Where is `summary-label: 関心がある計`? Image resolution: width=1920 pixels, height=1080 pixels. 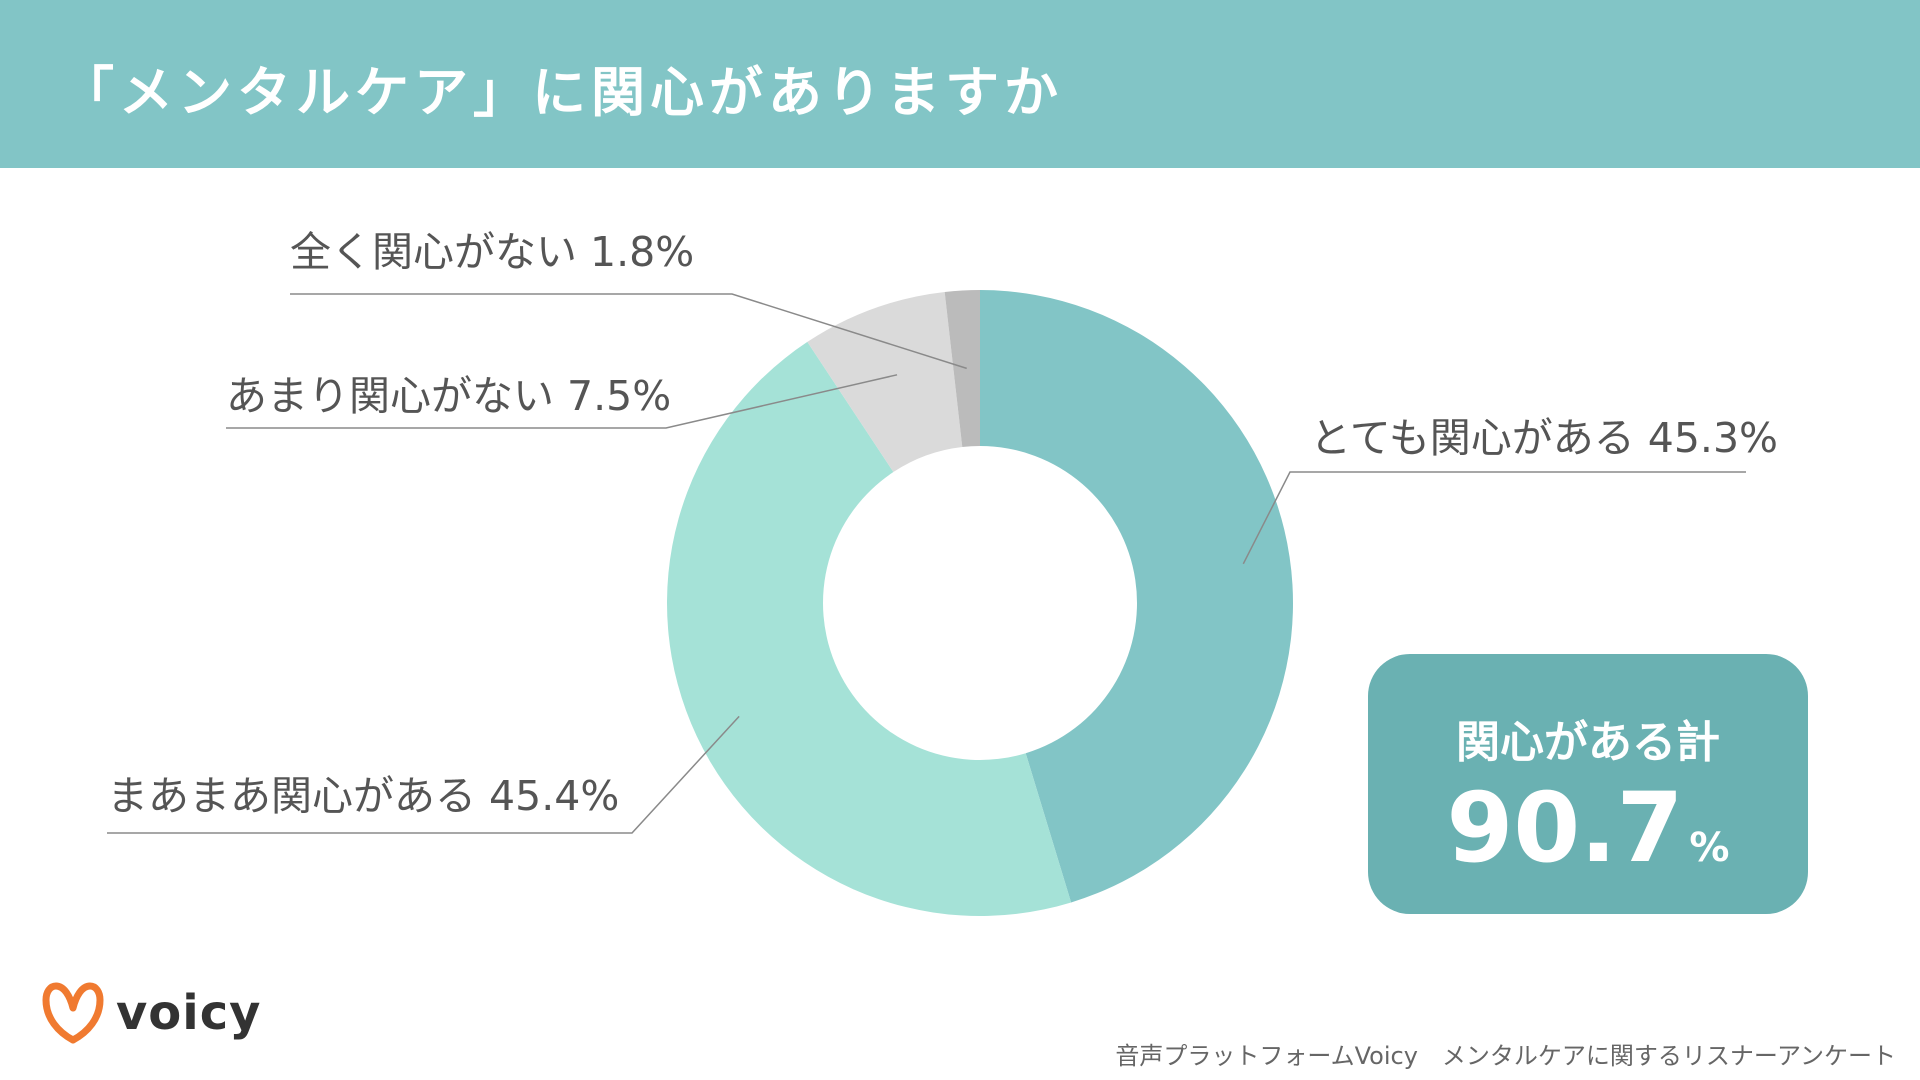 summary-label: 関心がある計 is located at coordinates (1588, 742).